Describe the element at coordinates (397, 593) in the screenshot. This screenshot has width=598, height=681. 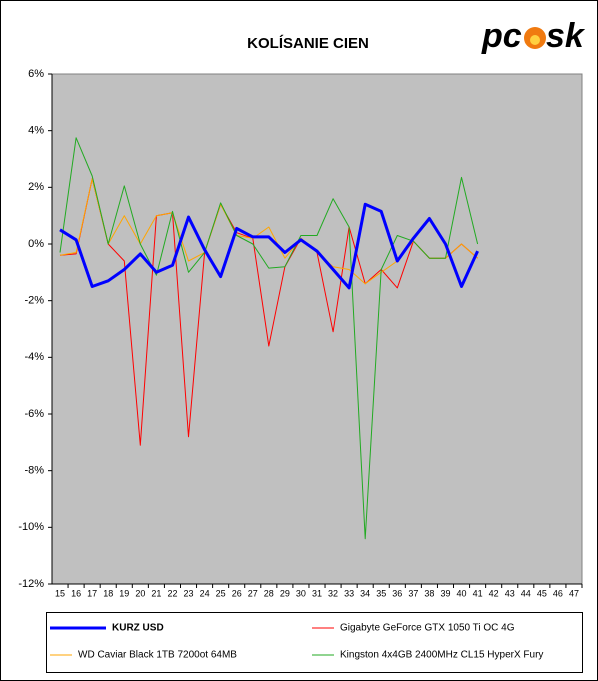
I see `x-tick-label: 36` at that location.